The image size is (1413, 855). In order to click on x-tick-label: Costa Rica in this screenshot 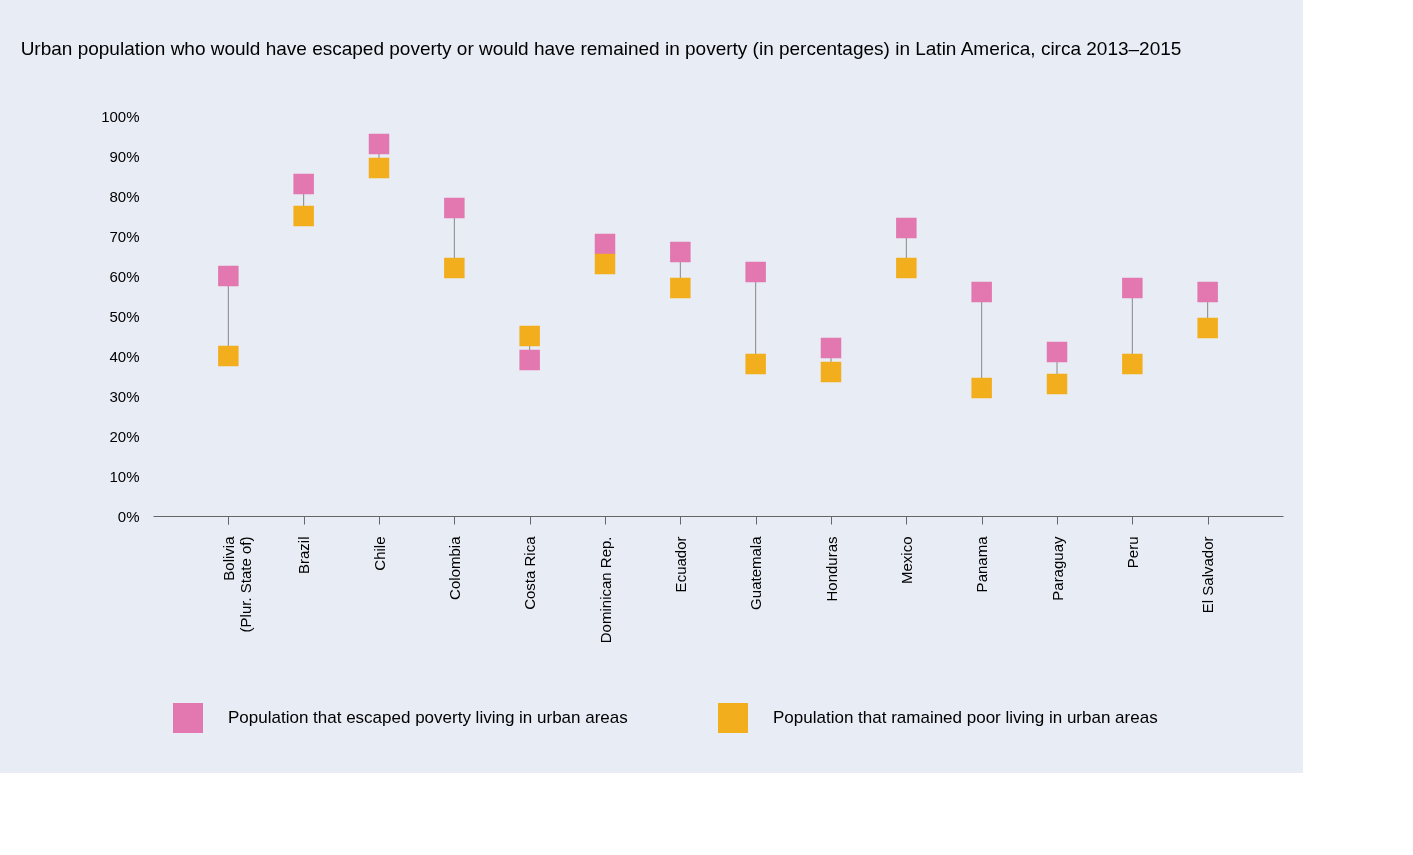, I will do `click(530, 572)`.